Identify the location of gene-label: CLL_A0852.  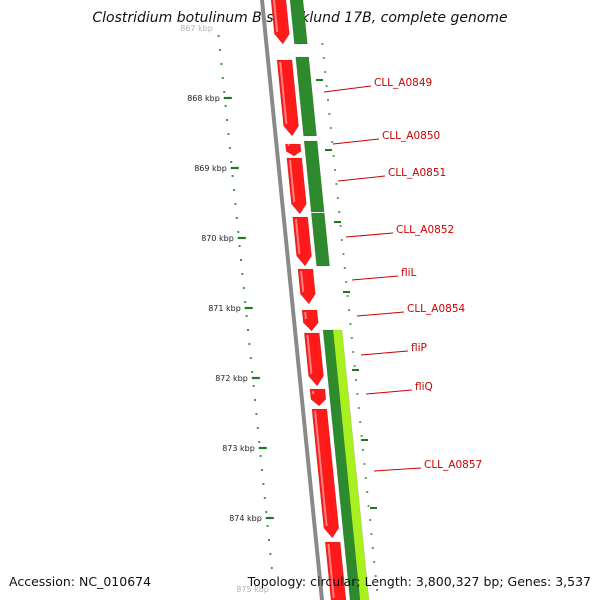
(425, 230).